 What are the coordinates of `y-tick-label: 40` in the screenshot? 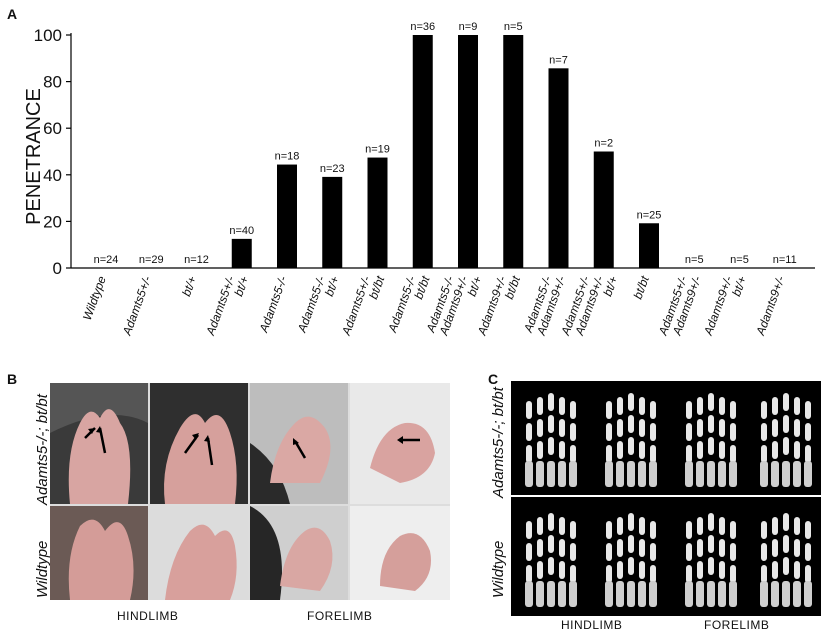 It's located at (52, 175).